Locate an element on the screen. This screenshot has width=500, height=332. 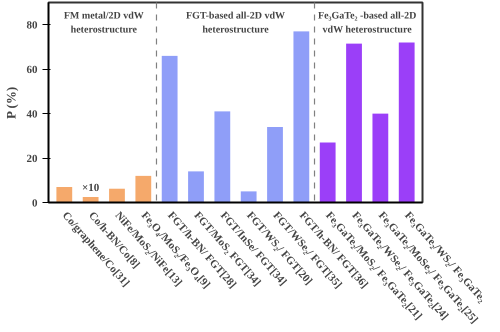
y-axis-title: P (%) is located at coordinates (11, 102).